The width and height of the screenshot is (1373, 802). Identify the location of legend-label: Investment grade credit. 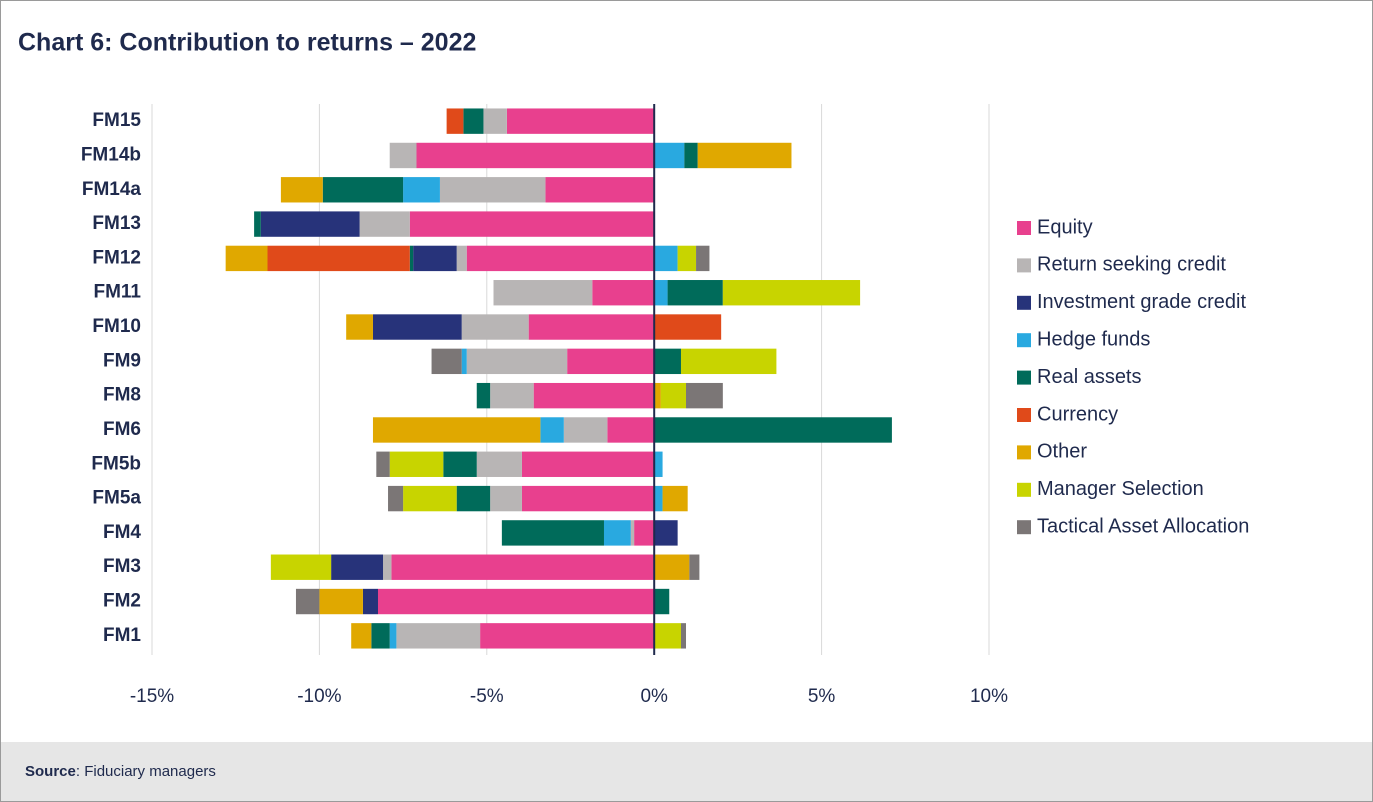
(1141, 302).